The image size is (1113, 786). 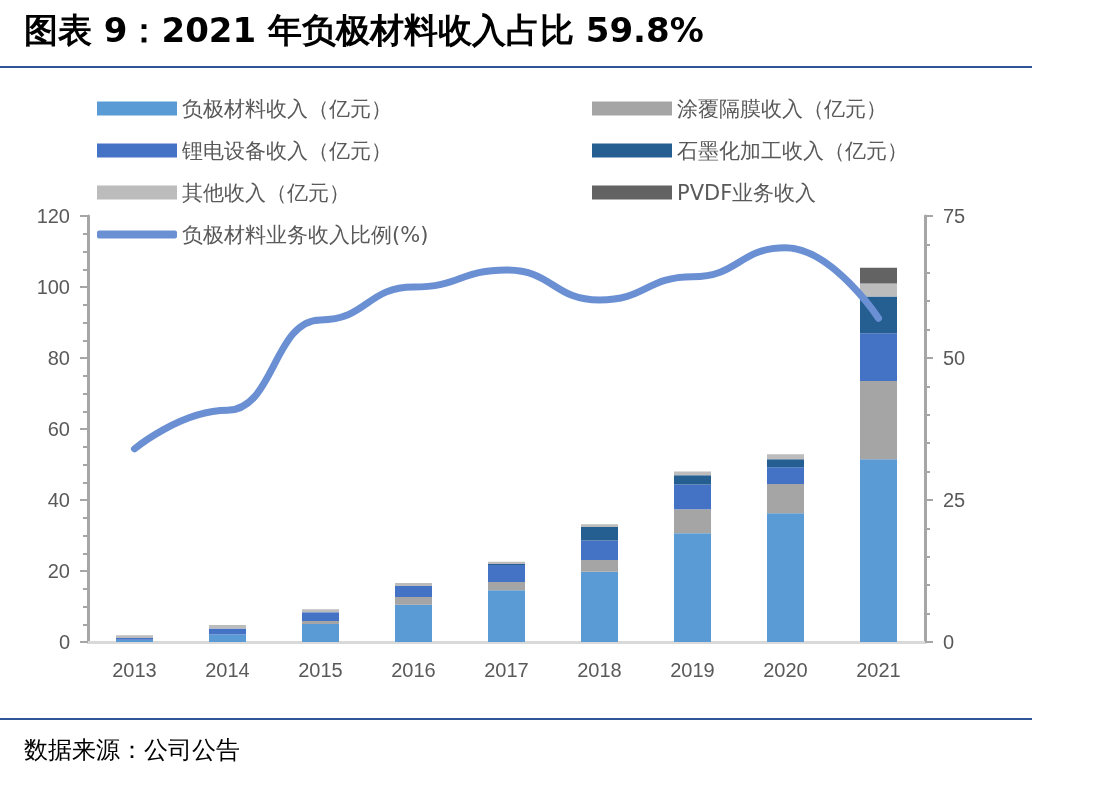 What do you see at coordinates (305, 234) in the screenshot?
I see `legend-label: 负极材料业务收入比例(%)` at bounding box center [305, 234].